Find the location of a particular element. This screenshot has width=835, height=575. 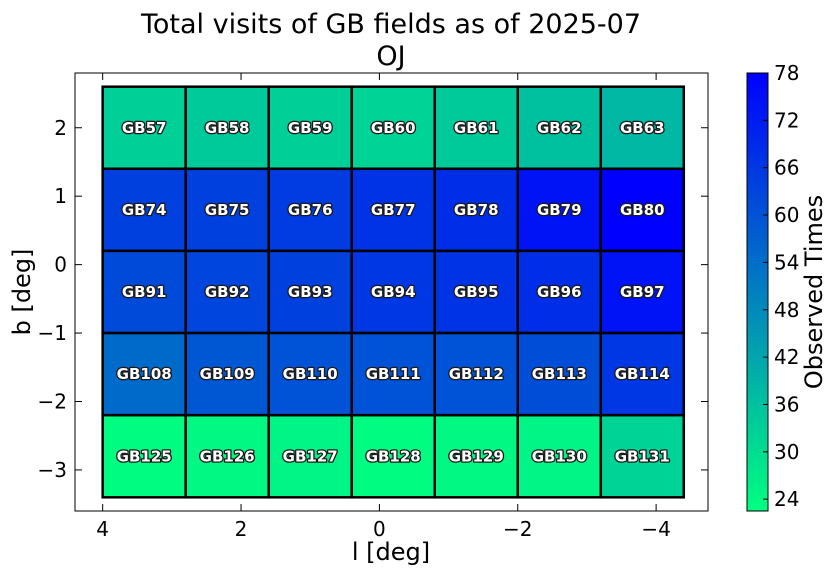

cell-label-gb128: GB128 is located at coordinates (393, 456).